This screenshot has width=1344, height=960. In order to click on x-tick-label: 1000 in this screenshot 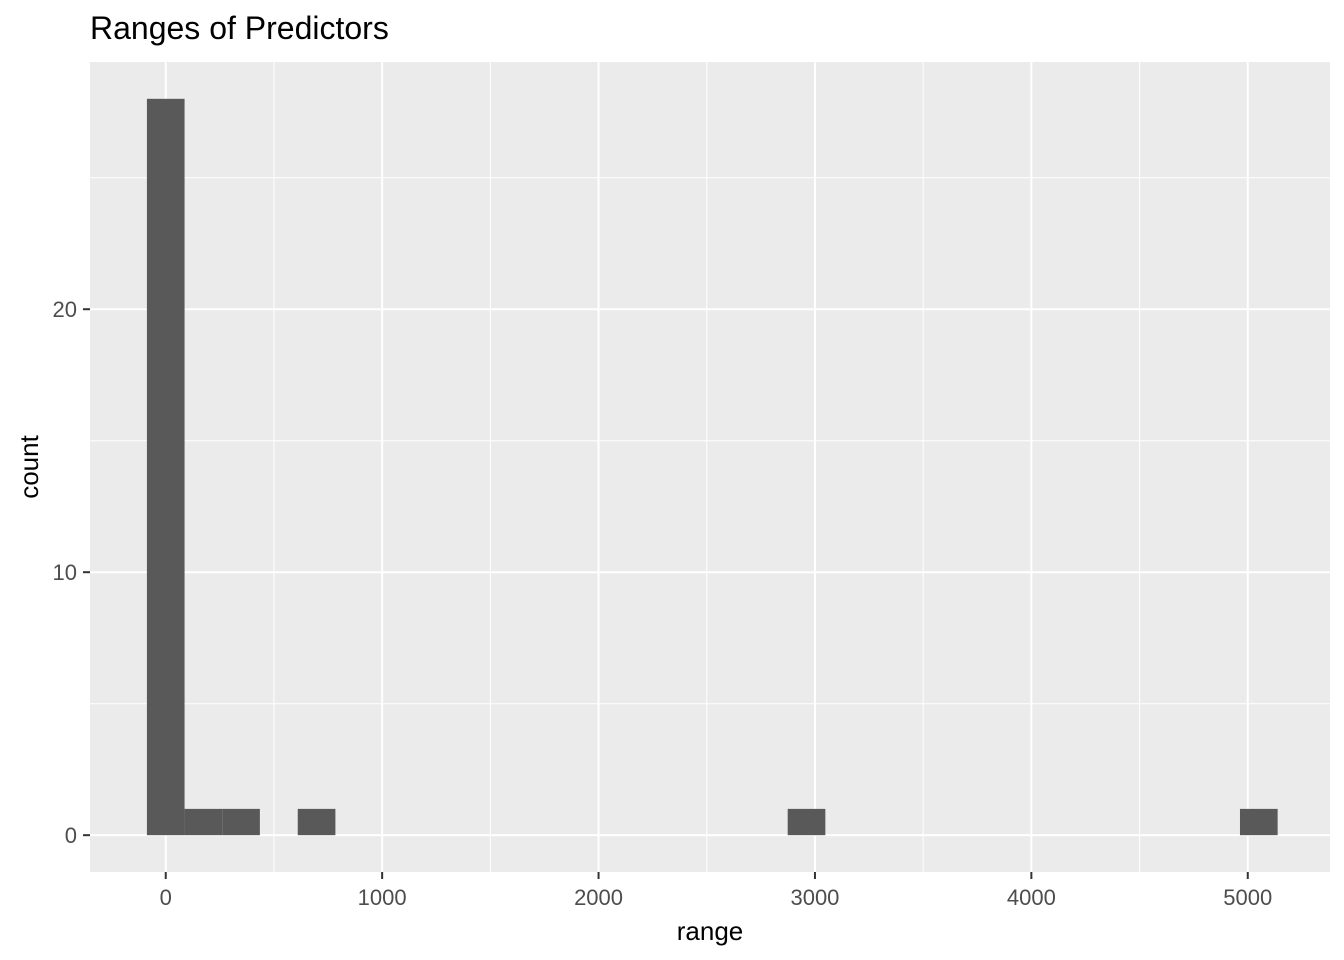, I will do `click(382, 897)`.